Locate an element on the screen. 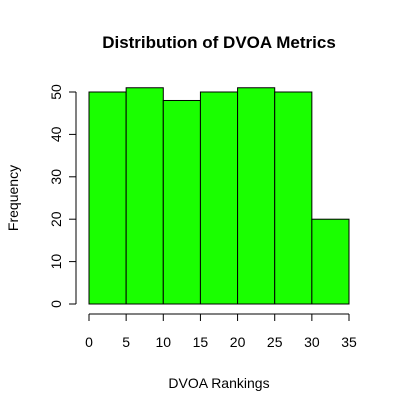 This screenshot has width=400, height=412. x-tick-label: 25 is located at coordinates (275, 342).